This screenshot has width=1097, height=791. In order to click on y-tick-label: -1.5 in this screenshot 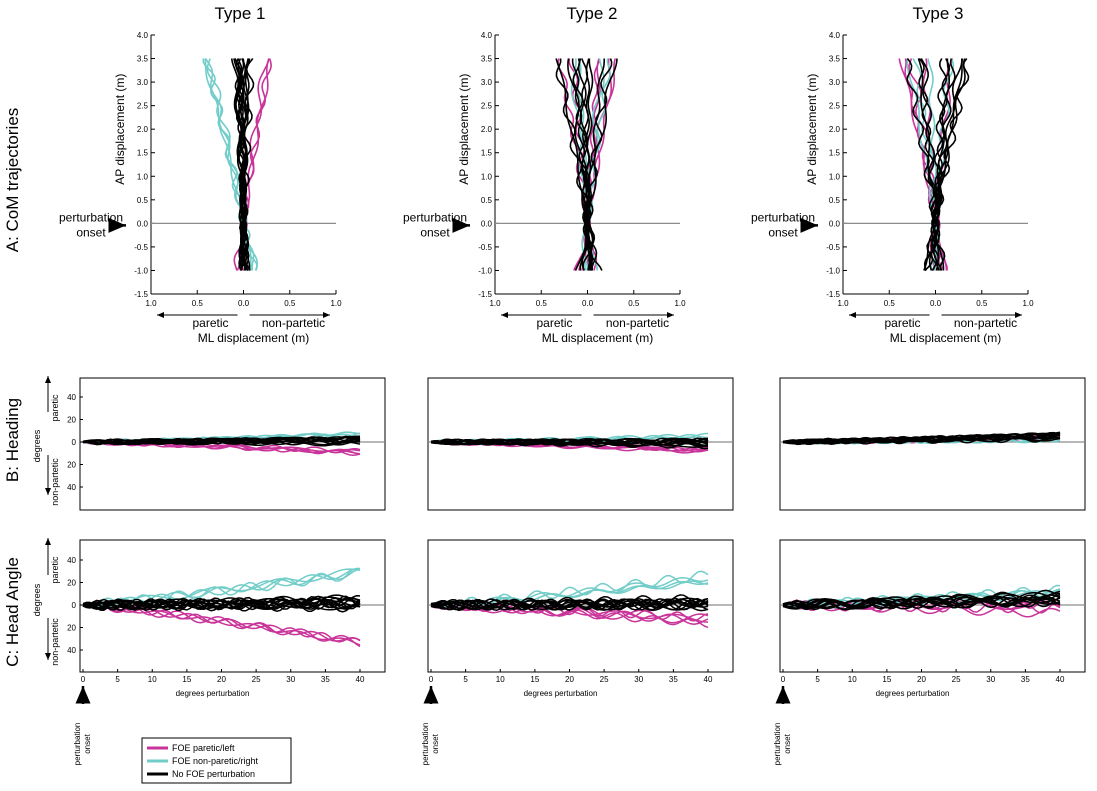, I will do `click(141, 294)`.